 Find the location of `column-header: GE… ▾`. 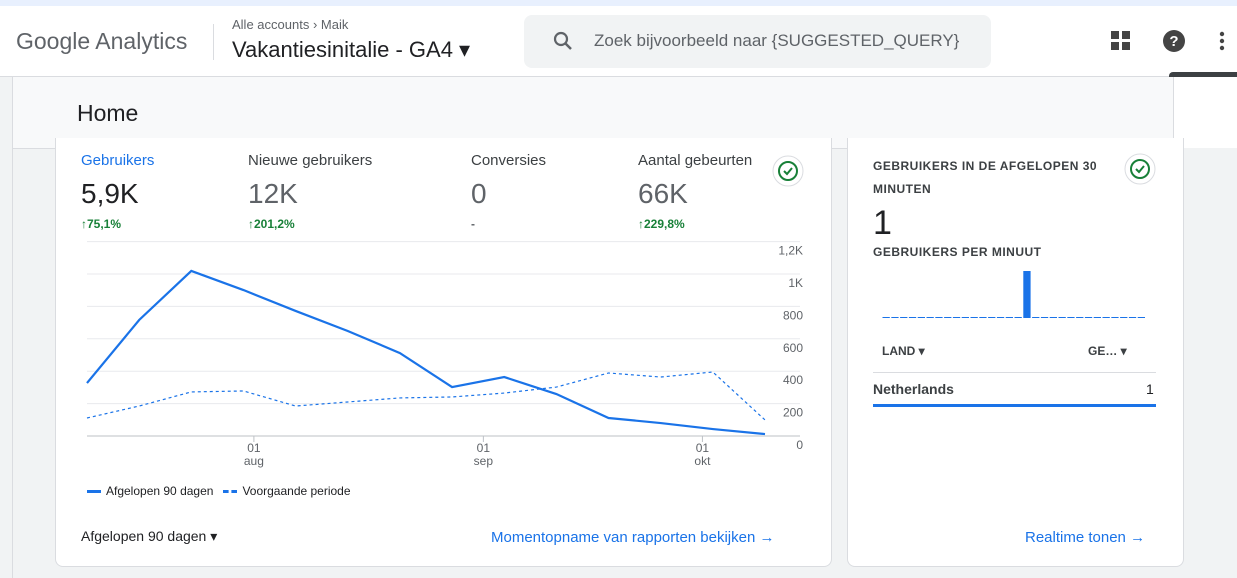

column-header: GE… ▾ is located at coordinates (1107, 351).